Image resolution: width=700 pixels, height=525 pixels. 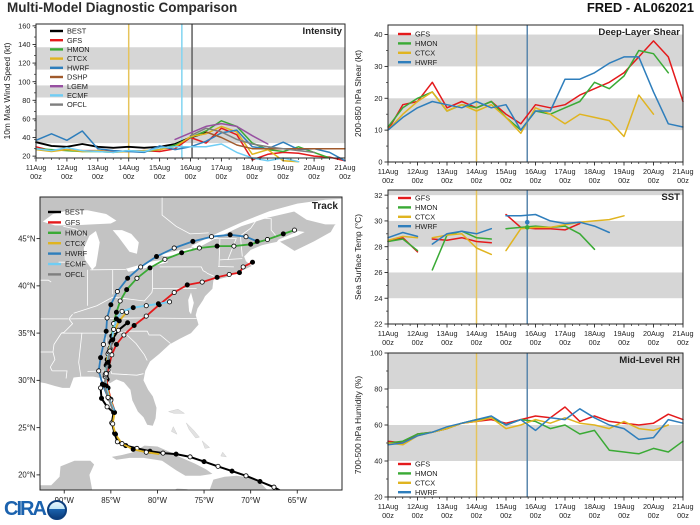 I want to click on x-tick-label: 12Aug, so click(x=417, y=171).